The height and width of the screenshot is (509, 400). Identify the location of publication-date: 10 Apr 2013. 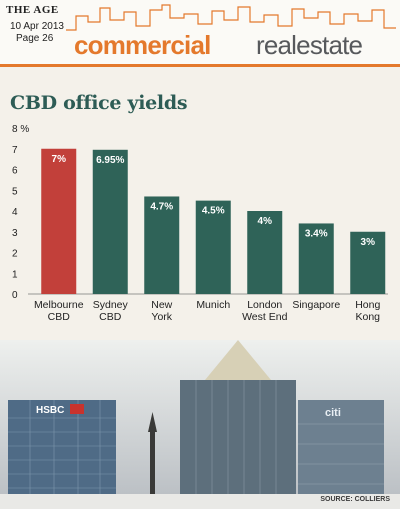
(37, 26).